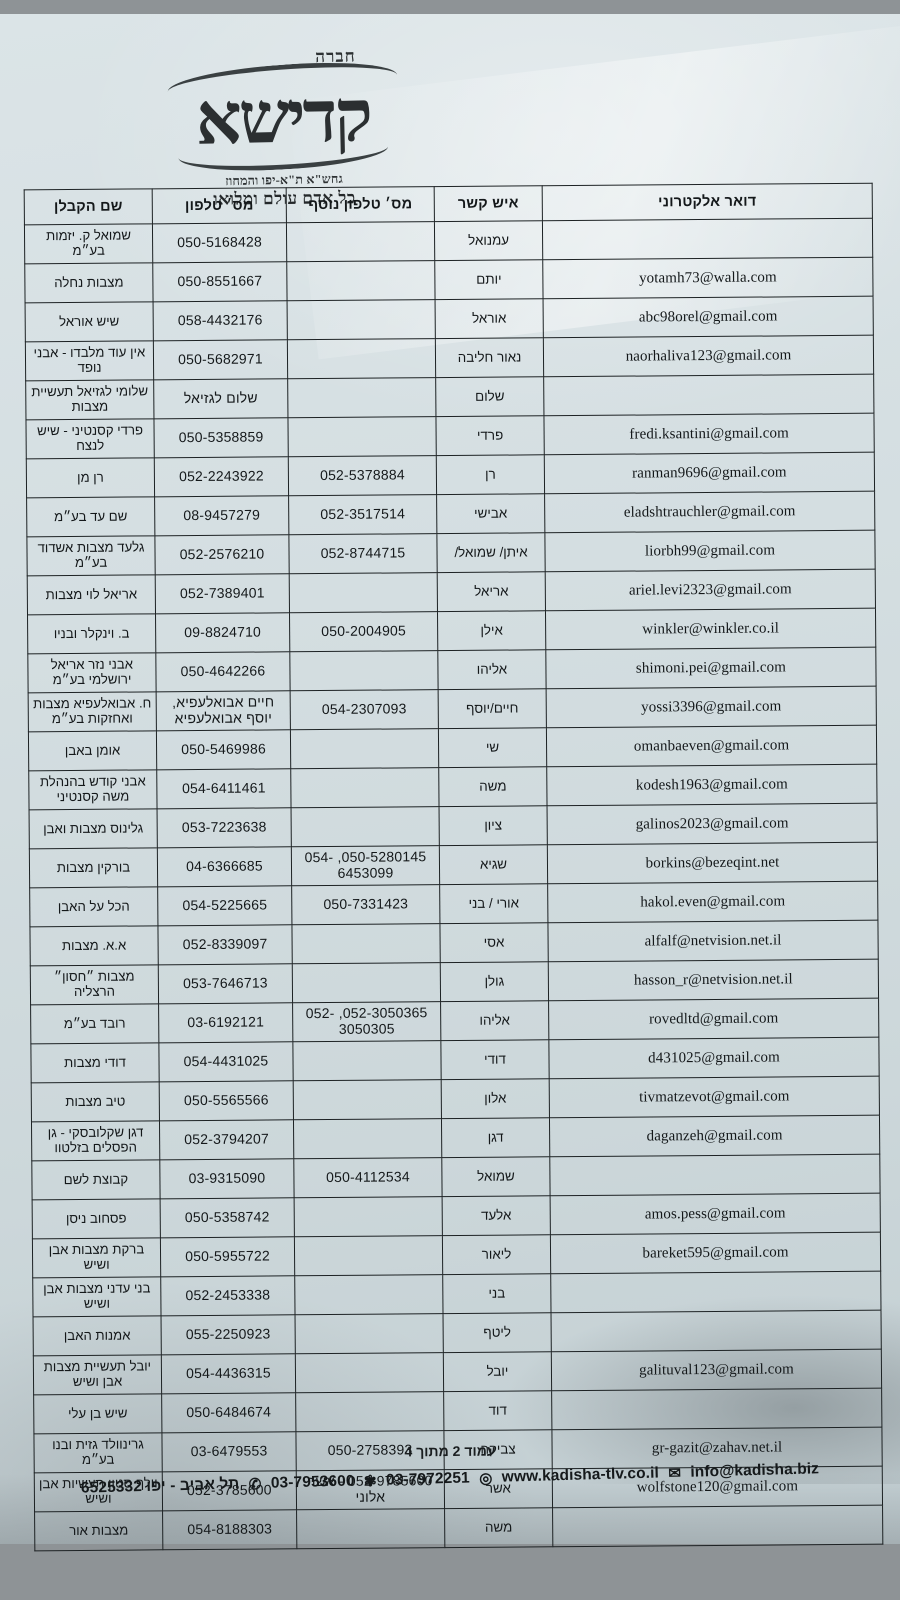  What do you see at coordinates (710, 590) in the screenshot?
I see `cell-email: ariel.levi2323@gmail.com` at bounding box center [710, 590].